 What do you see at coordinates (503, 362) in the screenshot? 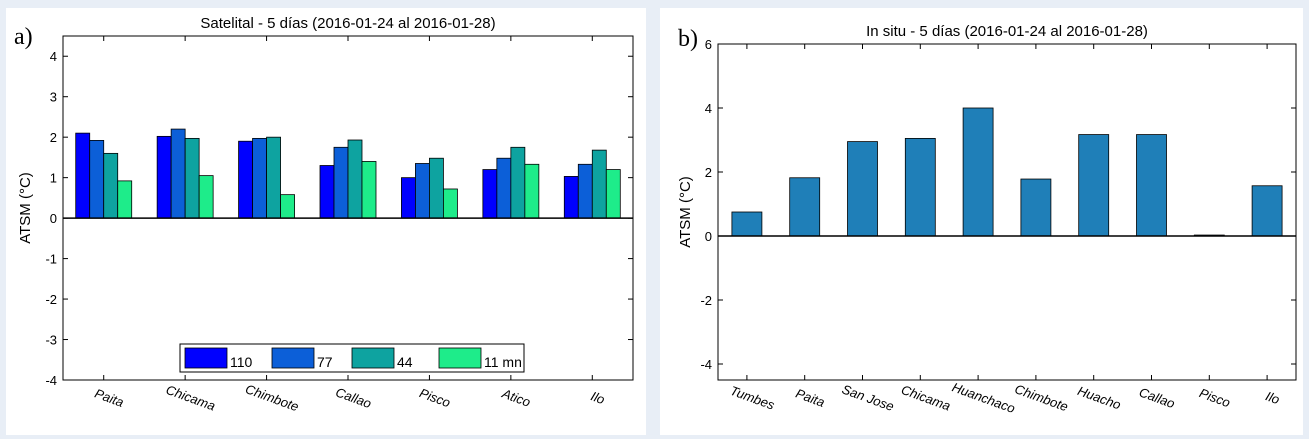
I see `legend-label: 11 mn` at bounding box center [503, 362].